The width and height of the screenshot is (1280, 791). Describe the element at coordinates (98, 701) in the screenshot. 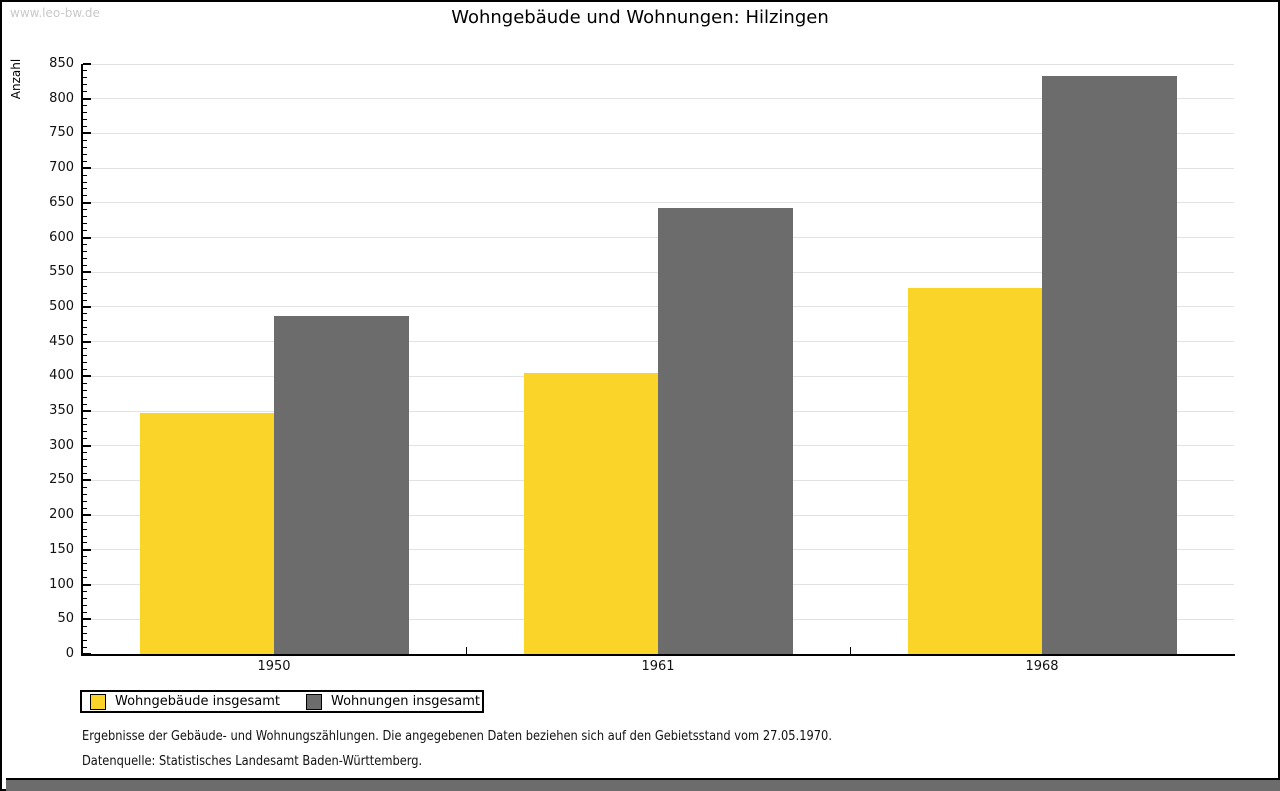

I see `legend-swatch-yellow` at that location.